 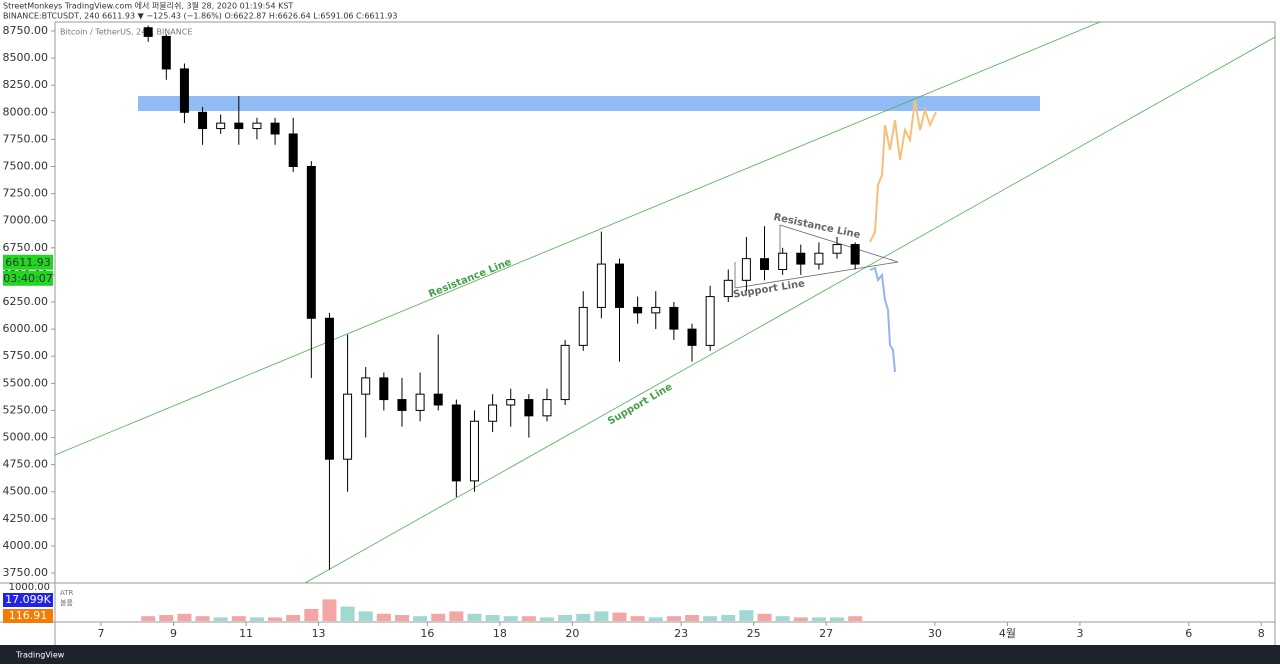 I want to click on x-tick-label: 11, so click(x=246, y=633).